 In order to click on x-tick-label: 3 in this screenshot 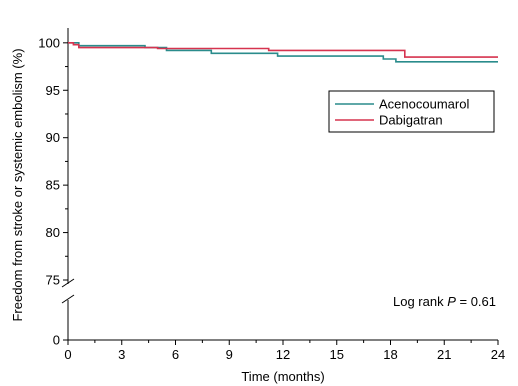, I will do `click(121, 354)`.